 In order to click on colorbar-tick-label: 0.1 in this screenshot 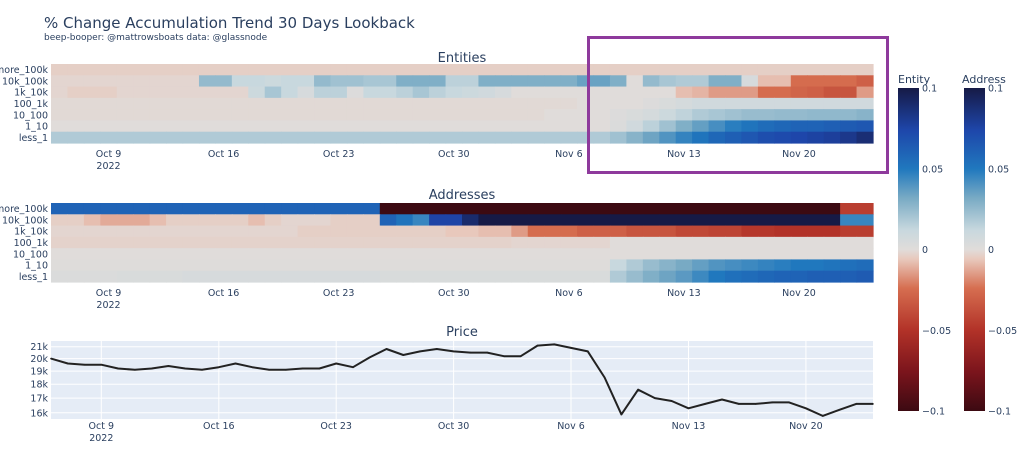, I will do `click(929, 89)`.